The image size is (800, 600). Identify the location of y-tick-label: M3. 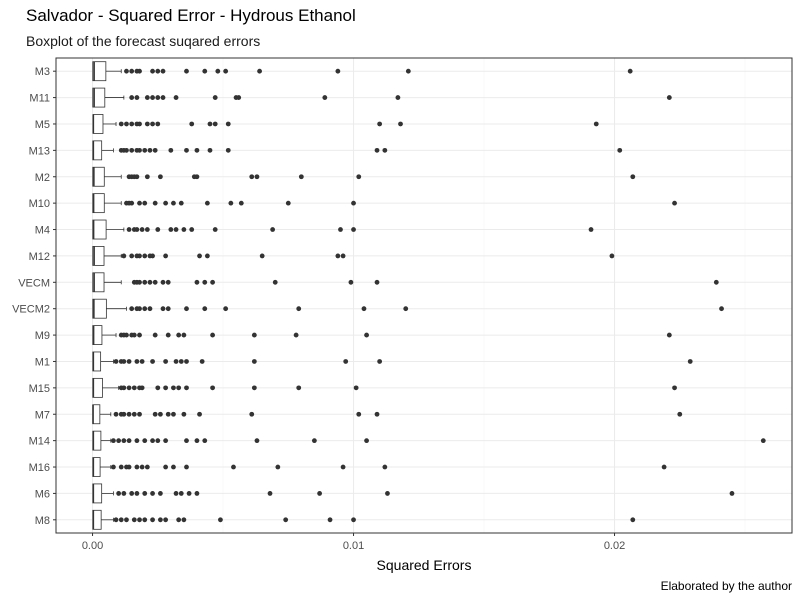
(42, 72).